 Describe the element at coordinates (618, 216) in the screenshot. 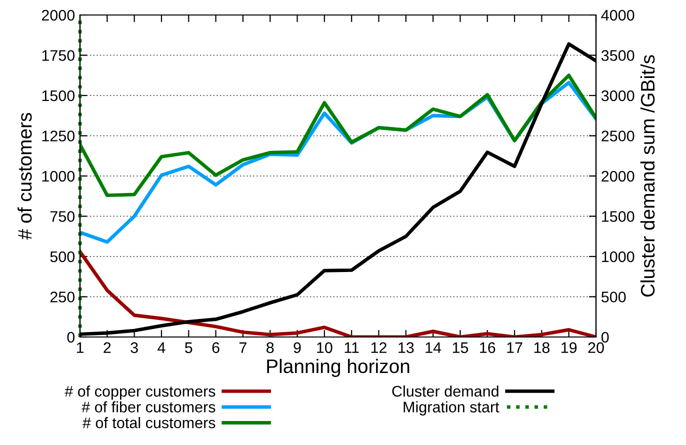

I see `y2-tick-label: 1500` at that location.